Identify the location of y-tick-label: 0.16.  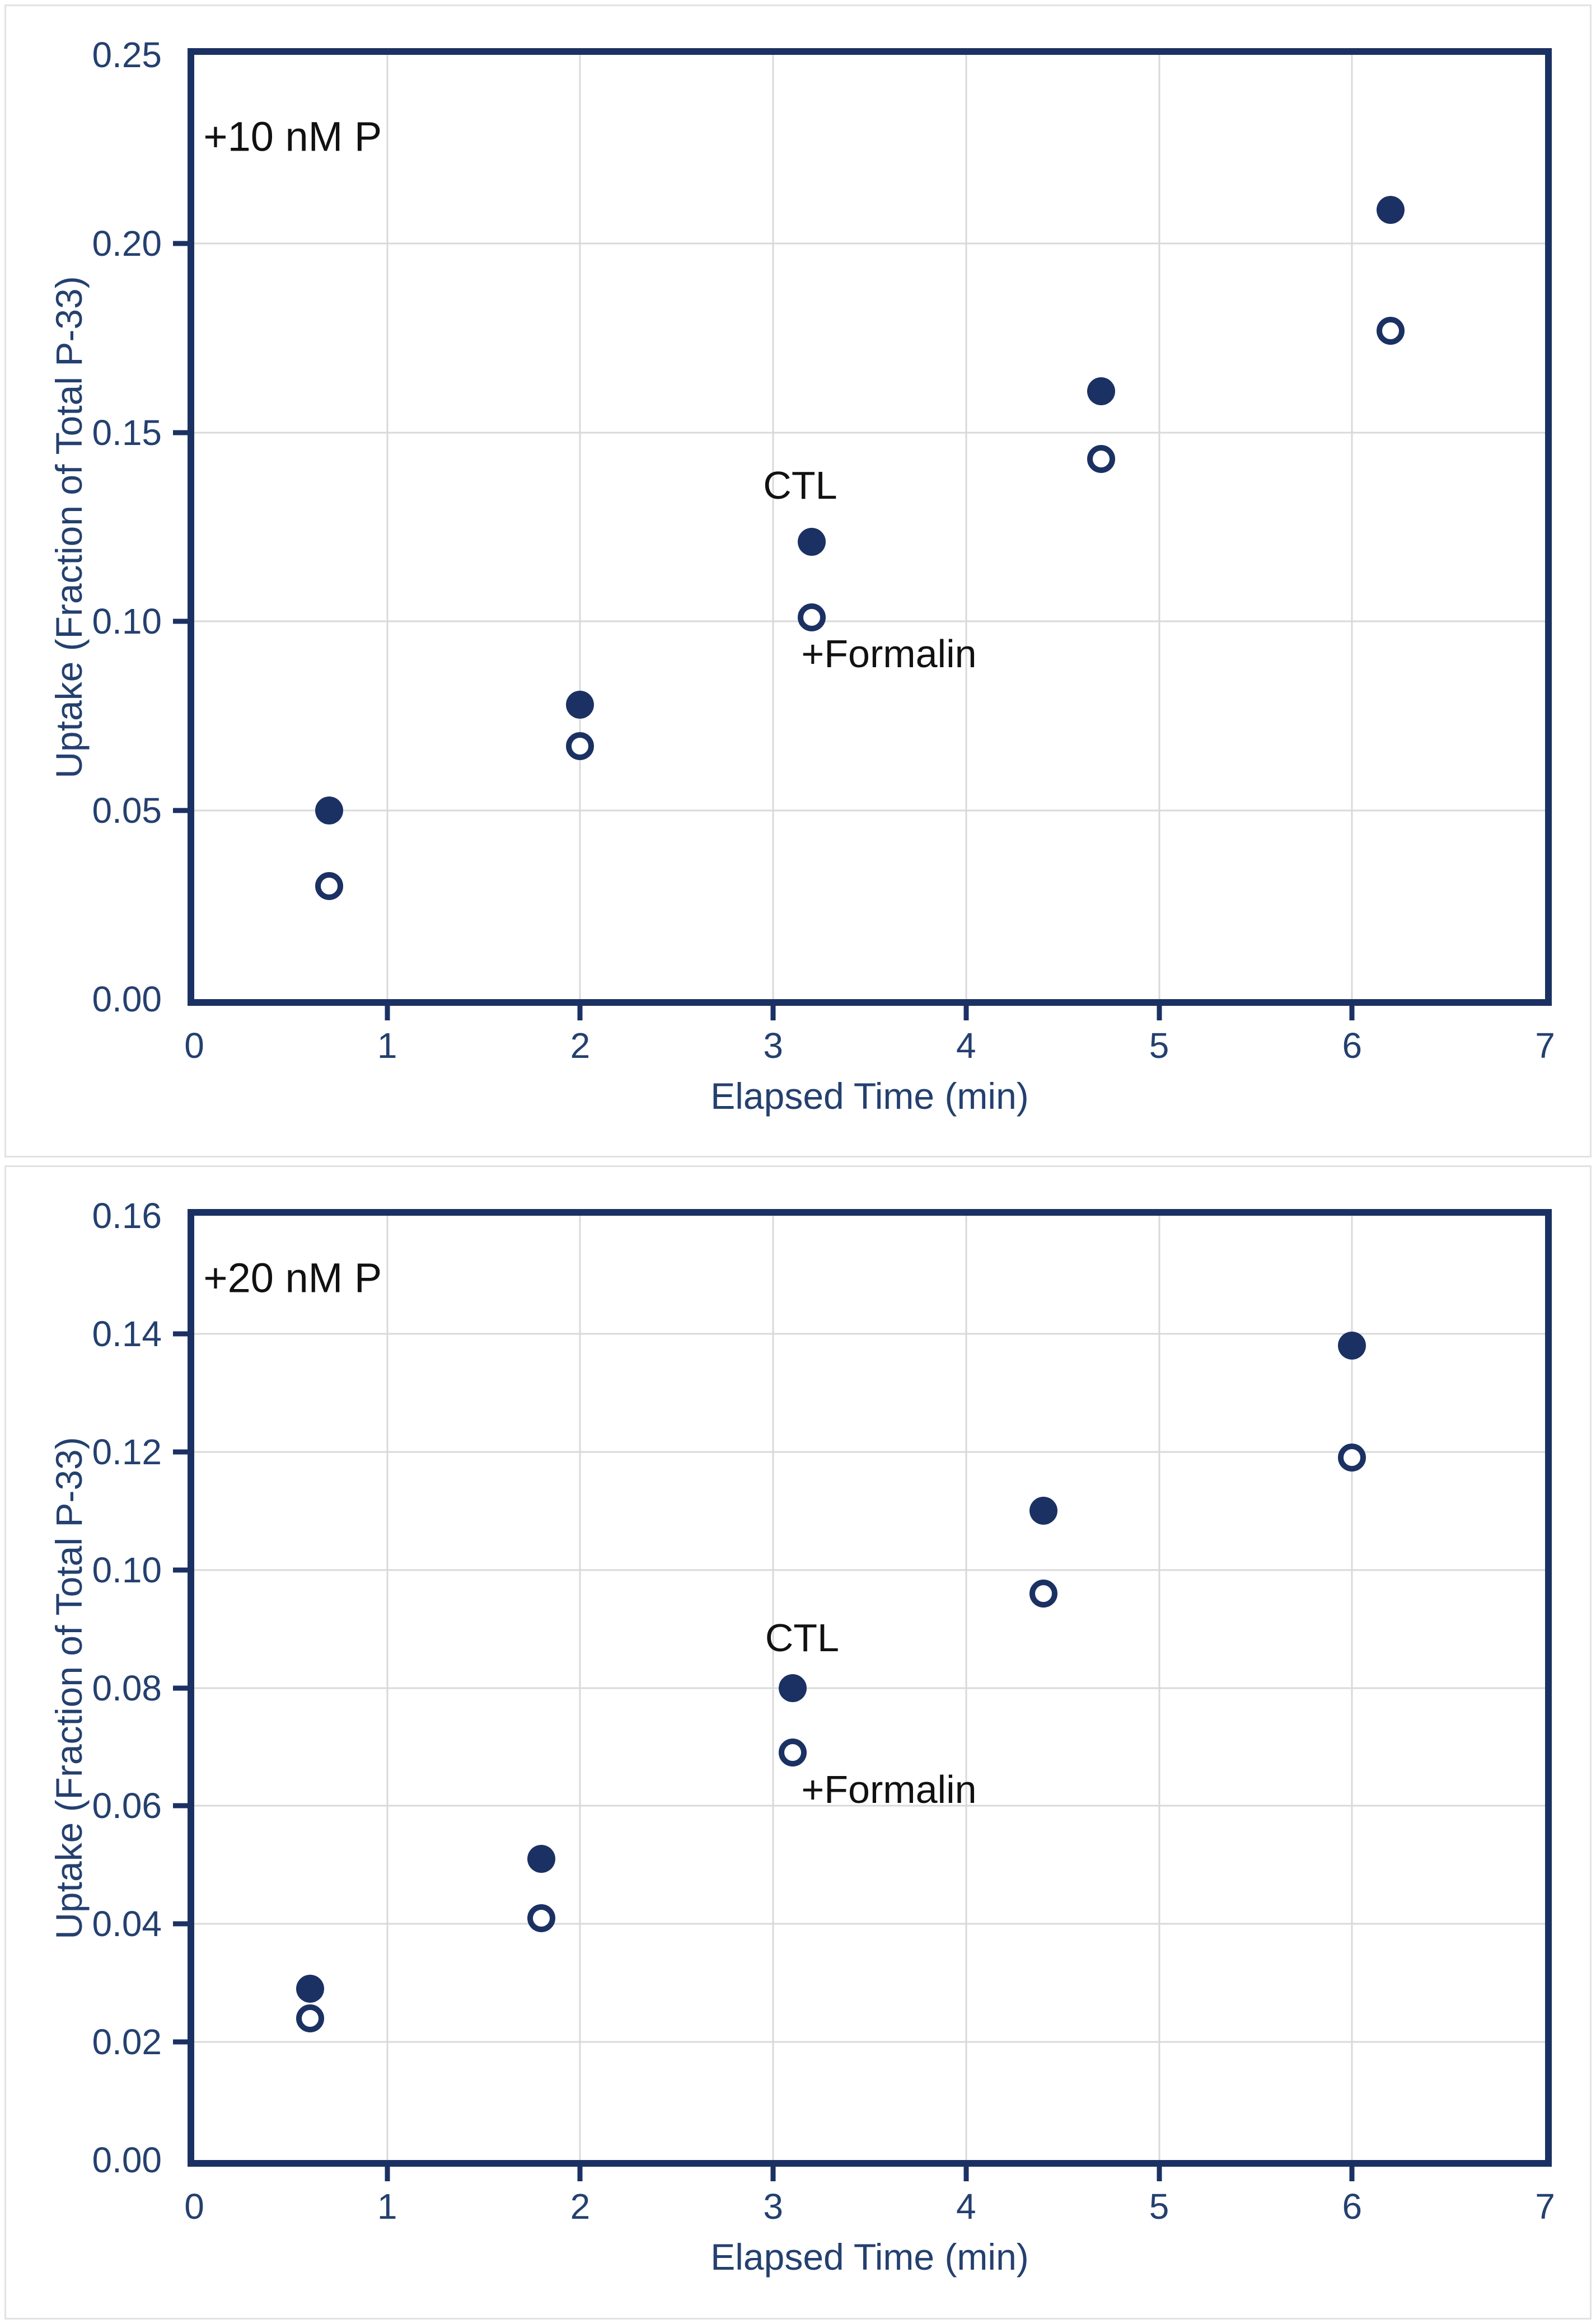
(127, 1216).